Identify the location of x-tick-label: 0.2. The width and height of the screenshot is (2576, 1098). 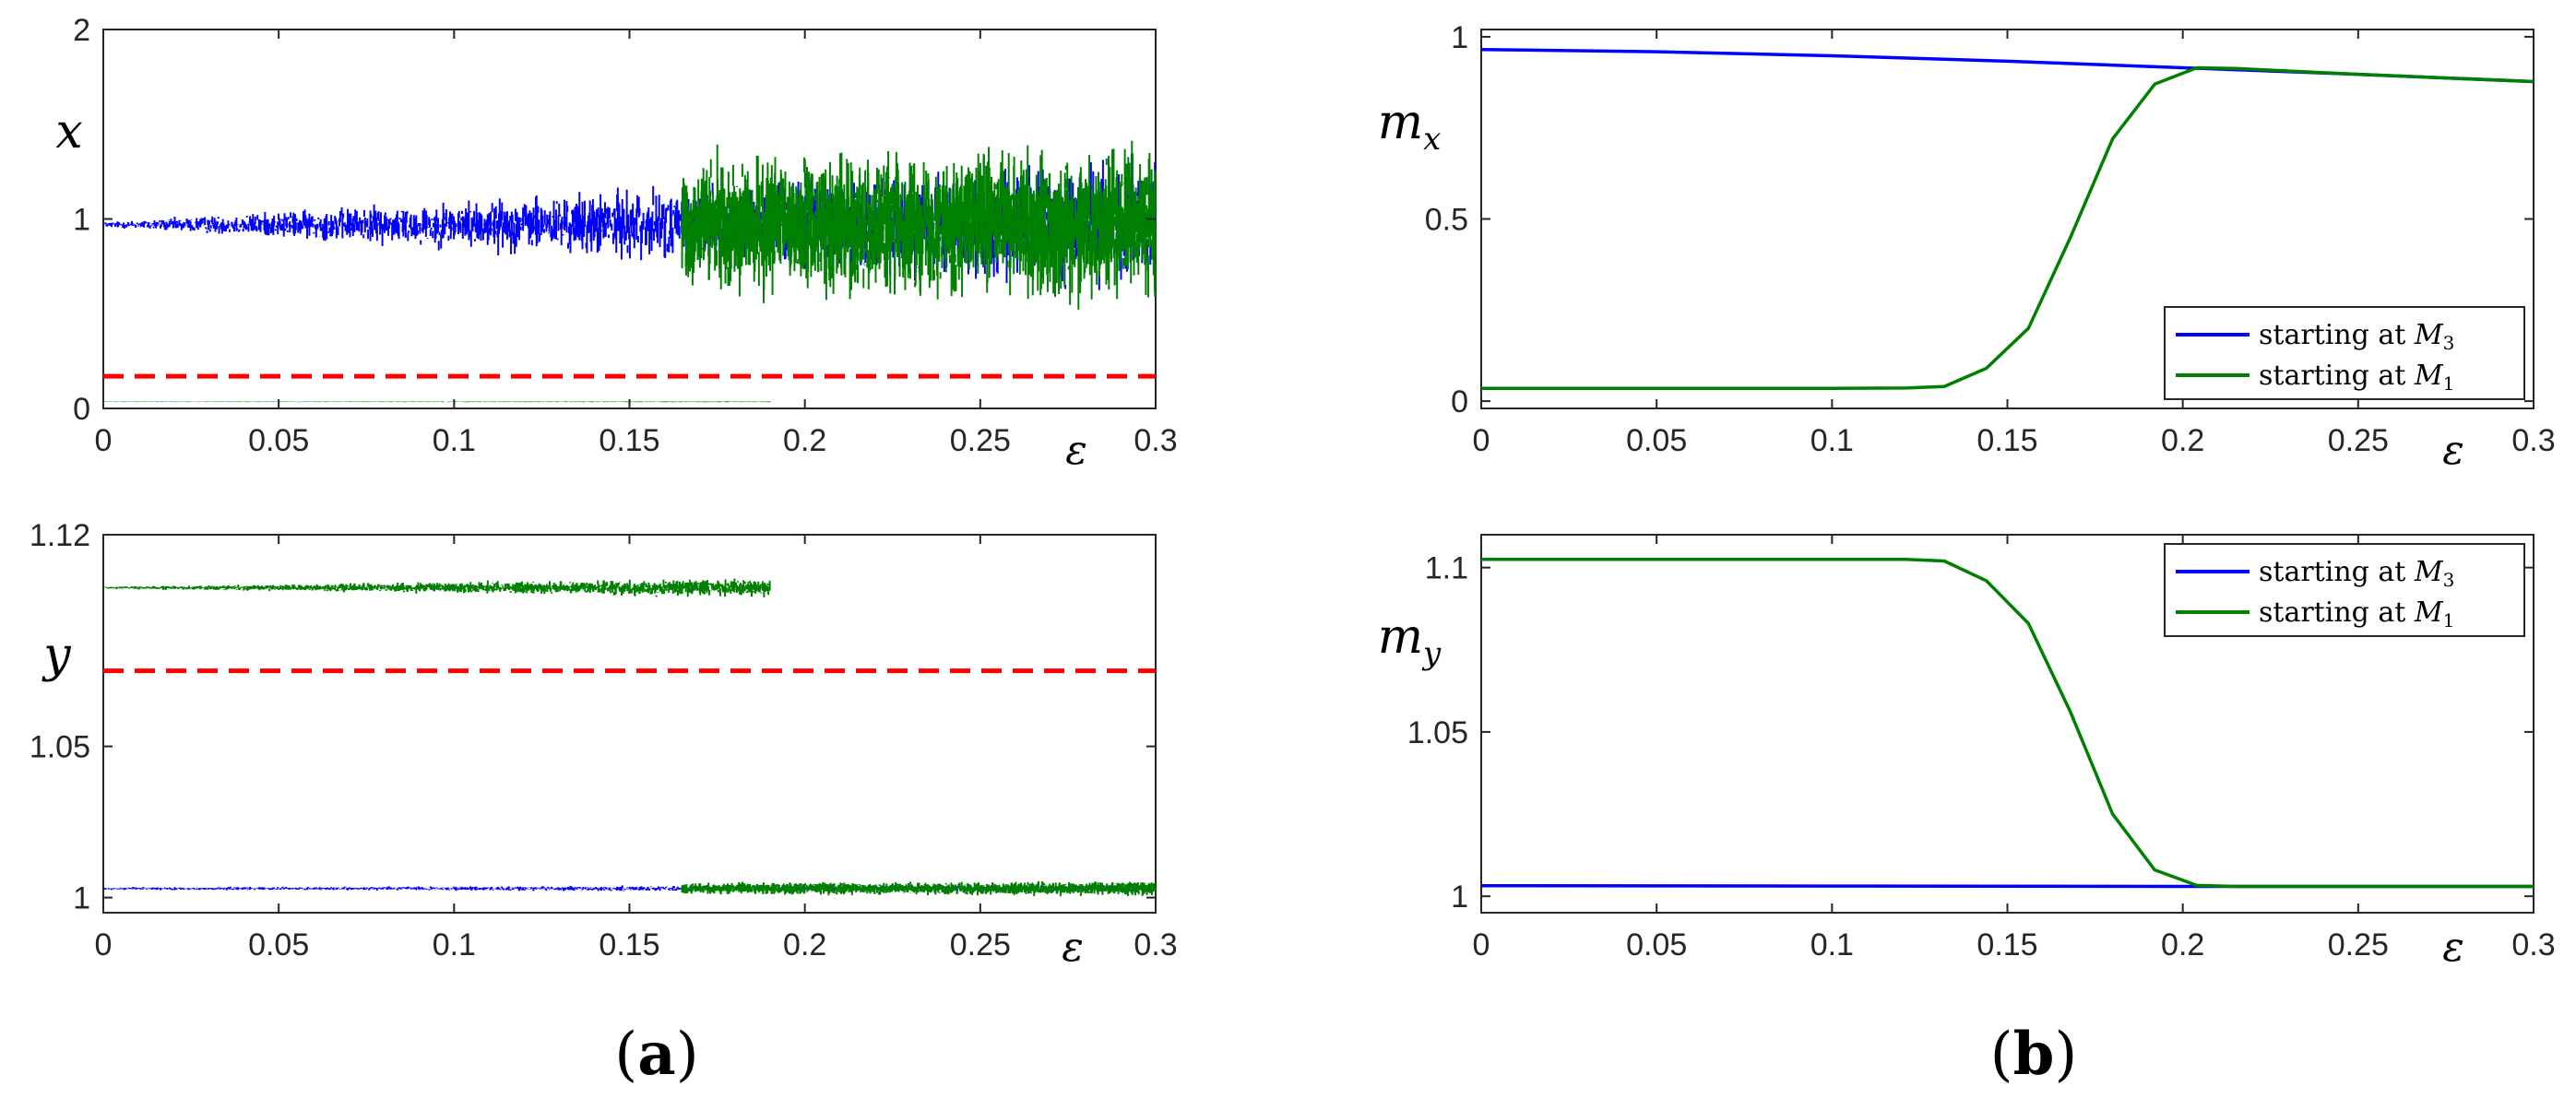
(805, 440).